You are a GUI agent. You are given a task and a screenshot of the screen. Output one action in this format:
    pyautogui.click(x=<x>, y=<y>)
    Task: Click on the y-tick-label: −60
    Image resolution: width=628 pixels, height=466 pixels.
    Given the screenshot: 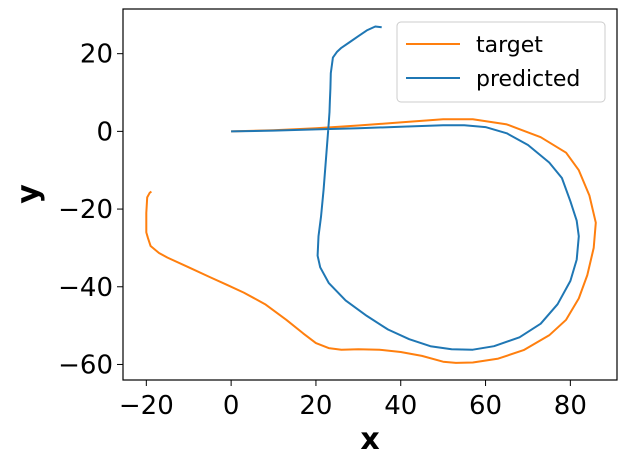 What is the action you would take?
    pyautogui.click(x=85, y=365)
    